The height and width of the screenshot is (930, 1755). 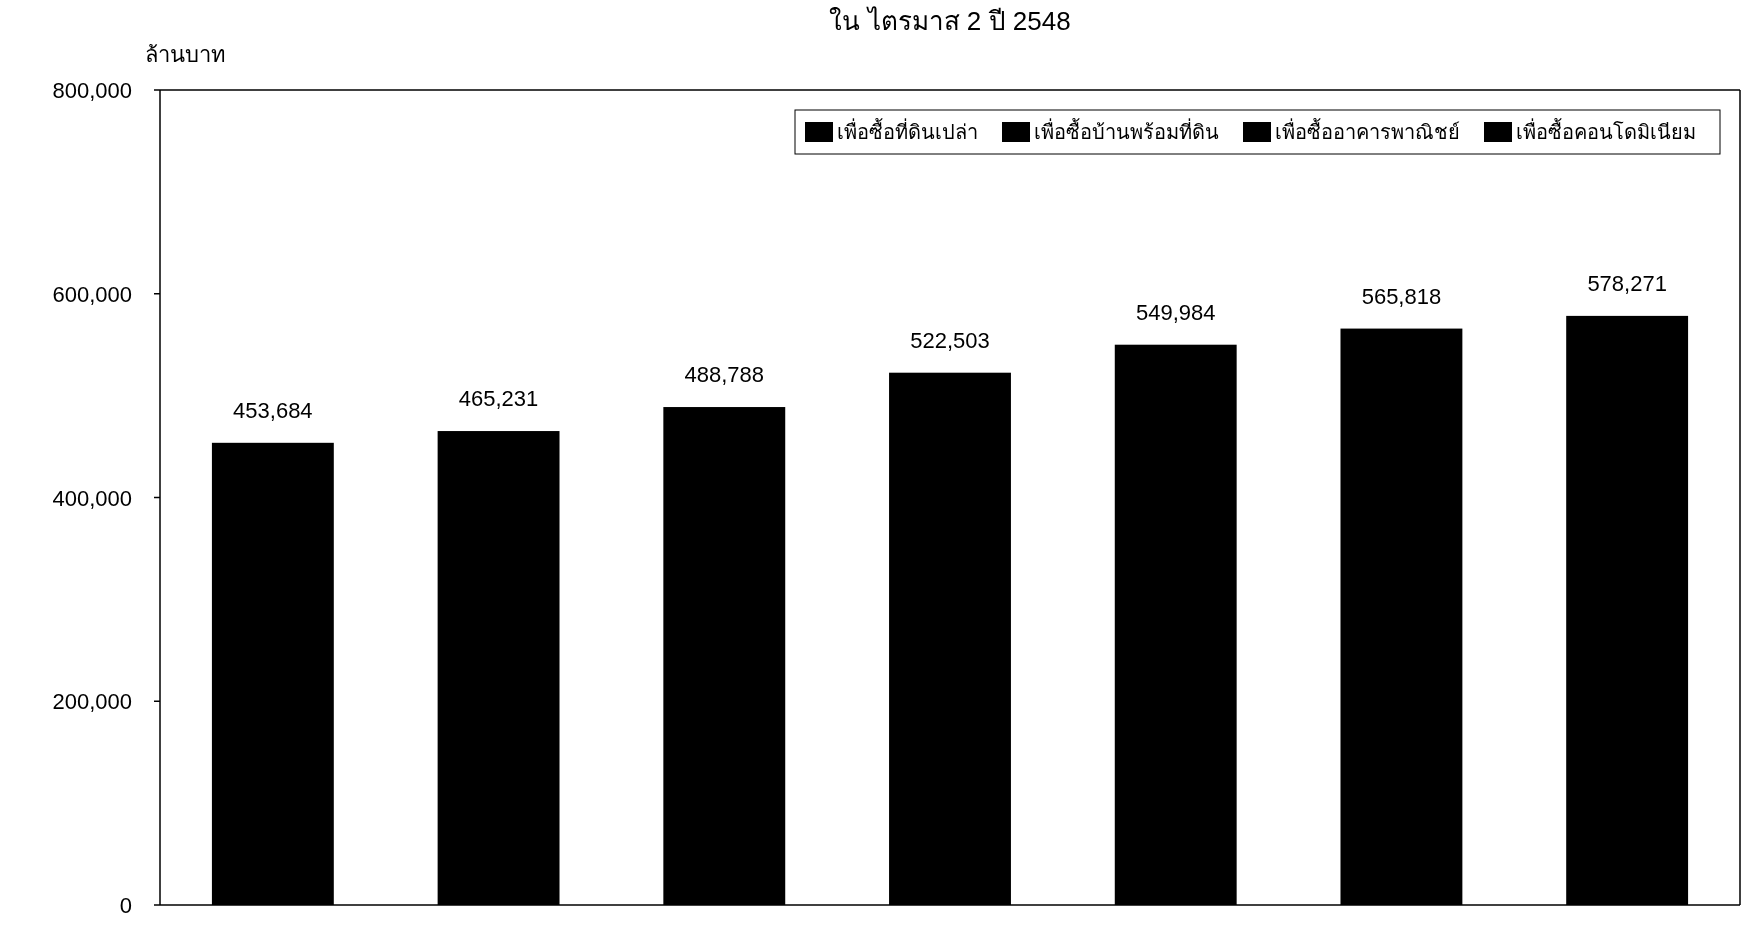 What do you see at coordinates (1175, 312) in the screenshot?
I see `data-label: 549,984` at bounding box center [1175, 312].